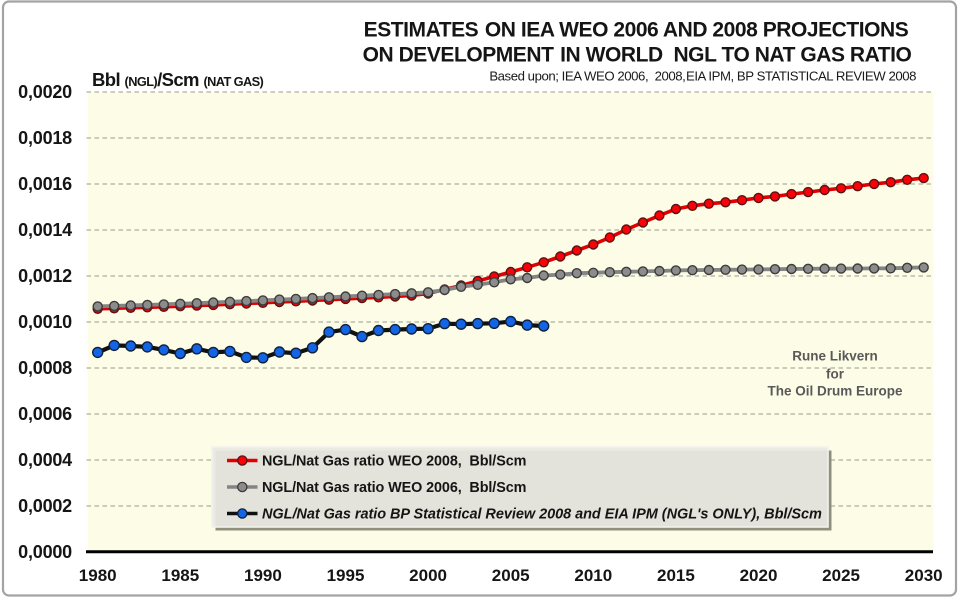 The image size is (960, 600). What do you see at coordinates (45, 276) in the screenshot?
I see `svg-text: 0,0012` at bounding box center [45, 276].